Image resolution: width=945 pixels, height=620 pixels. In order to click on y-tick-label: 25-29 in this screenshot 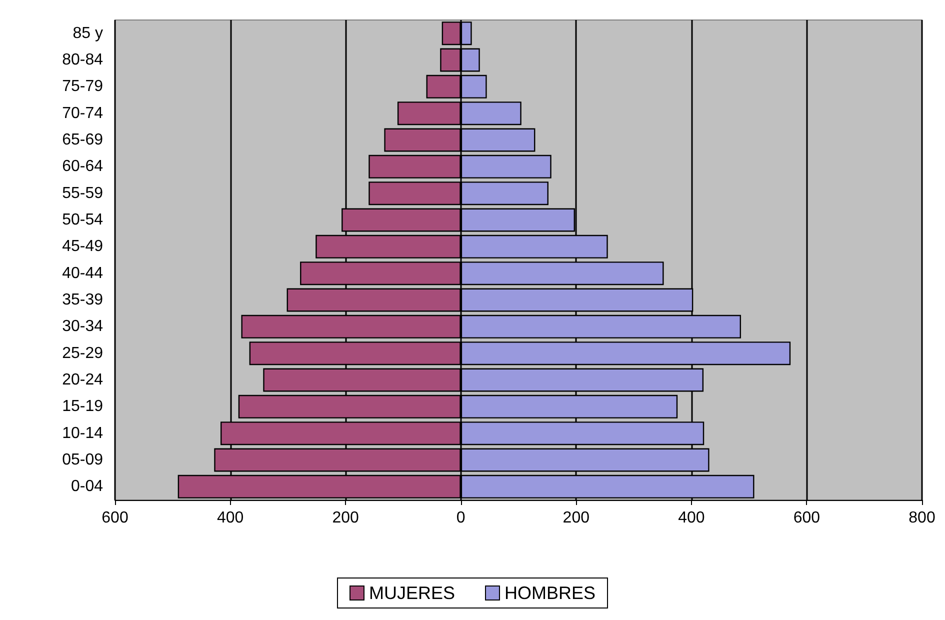, I will do `click(83, 353)`.